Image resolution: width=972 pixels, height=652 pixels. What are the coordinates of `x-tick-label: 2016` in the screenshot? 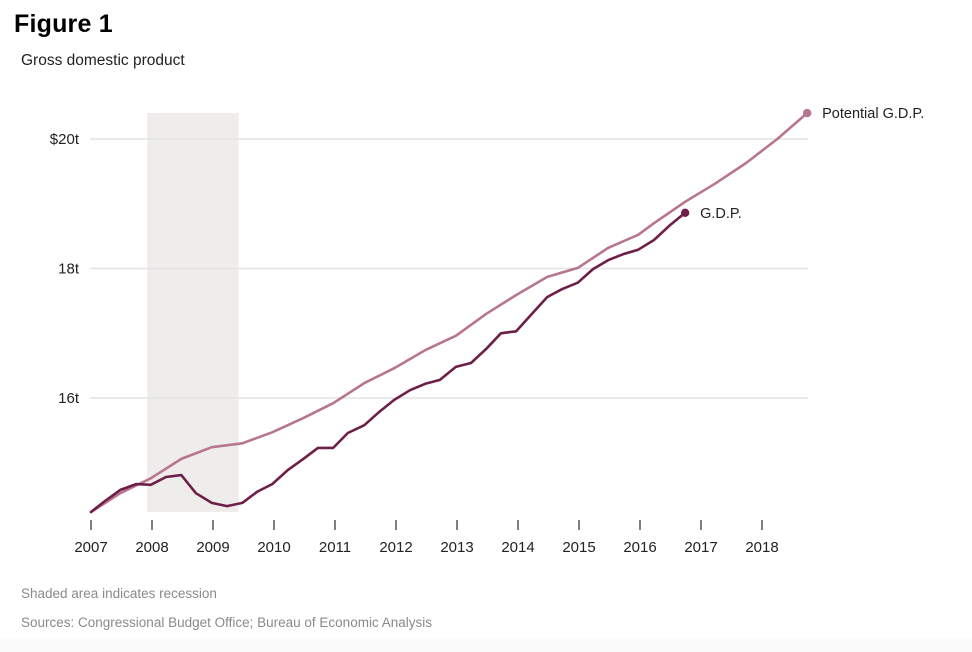 It's located at (639, 547).